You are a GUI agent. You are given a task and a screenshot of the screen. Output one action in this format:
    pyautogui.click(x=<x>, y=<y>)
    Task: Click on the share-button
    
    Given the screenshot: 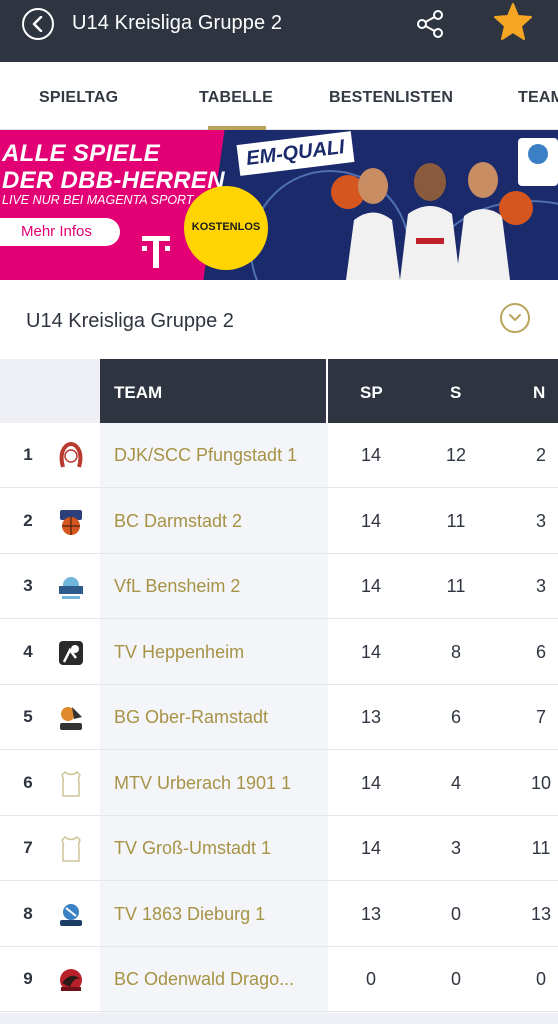 What is the action you would take?
    pyautogui.click(x=431, y=25)
    